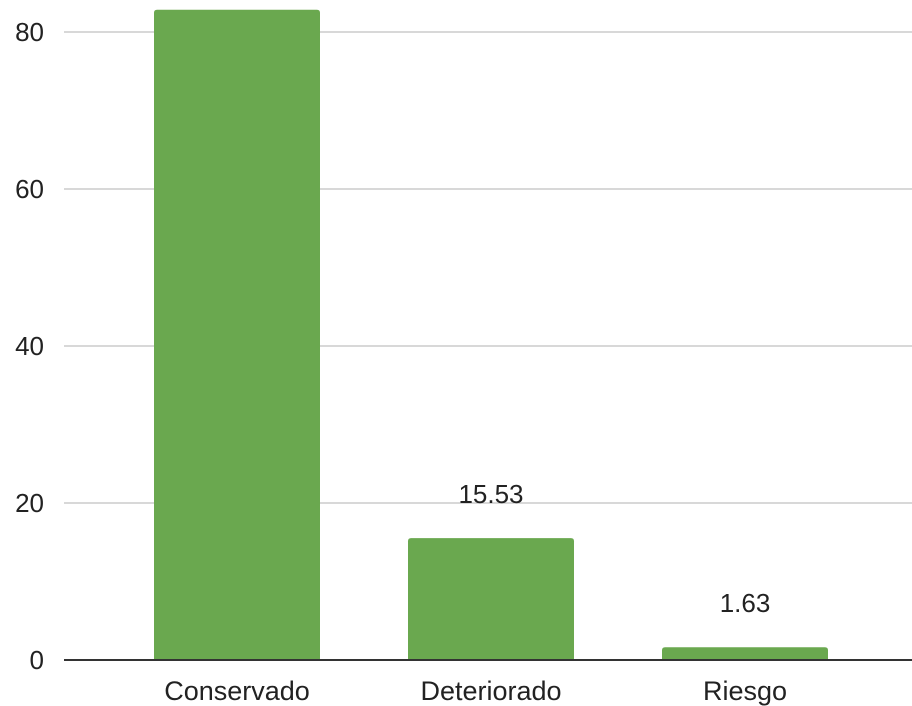  I want to click on bar-deteriorado, so click(491, 599).